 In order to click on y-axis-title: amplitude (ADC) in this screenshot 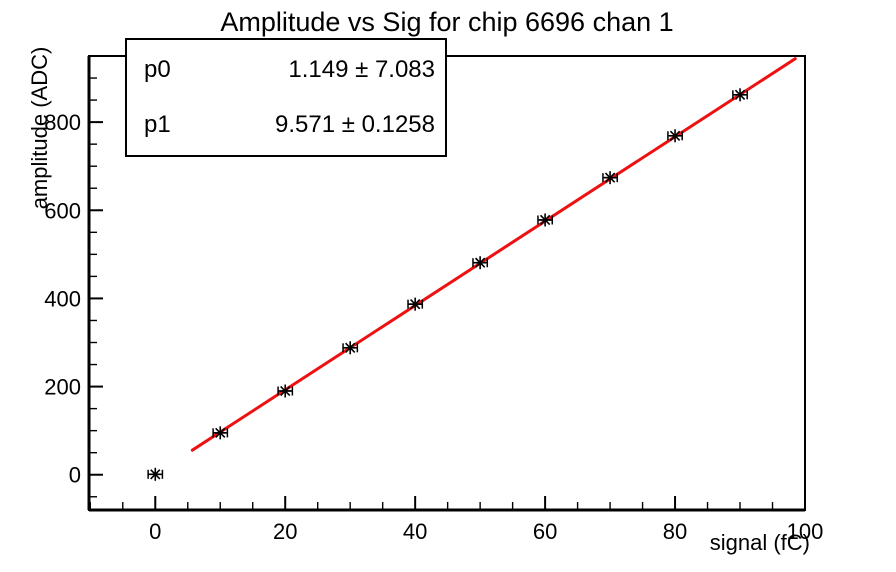, I will do `click(39, 128)`.